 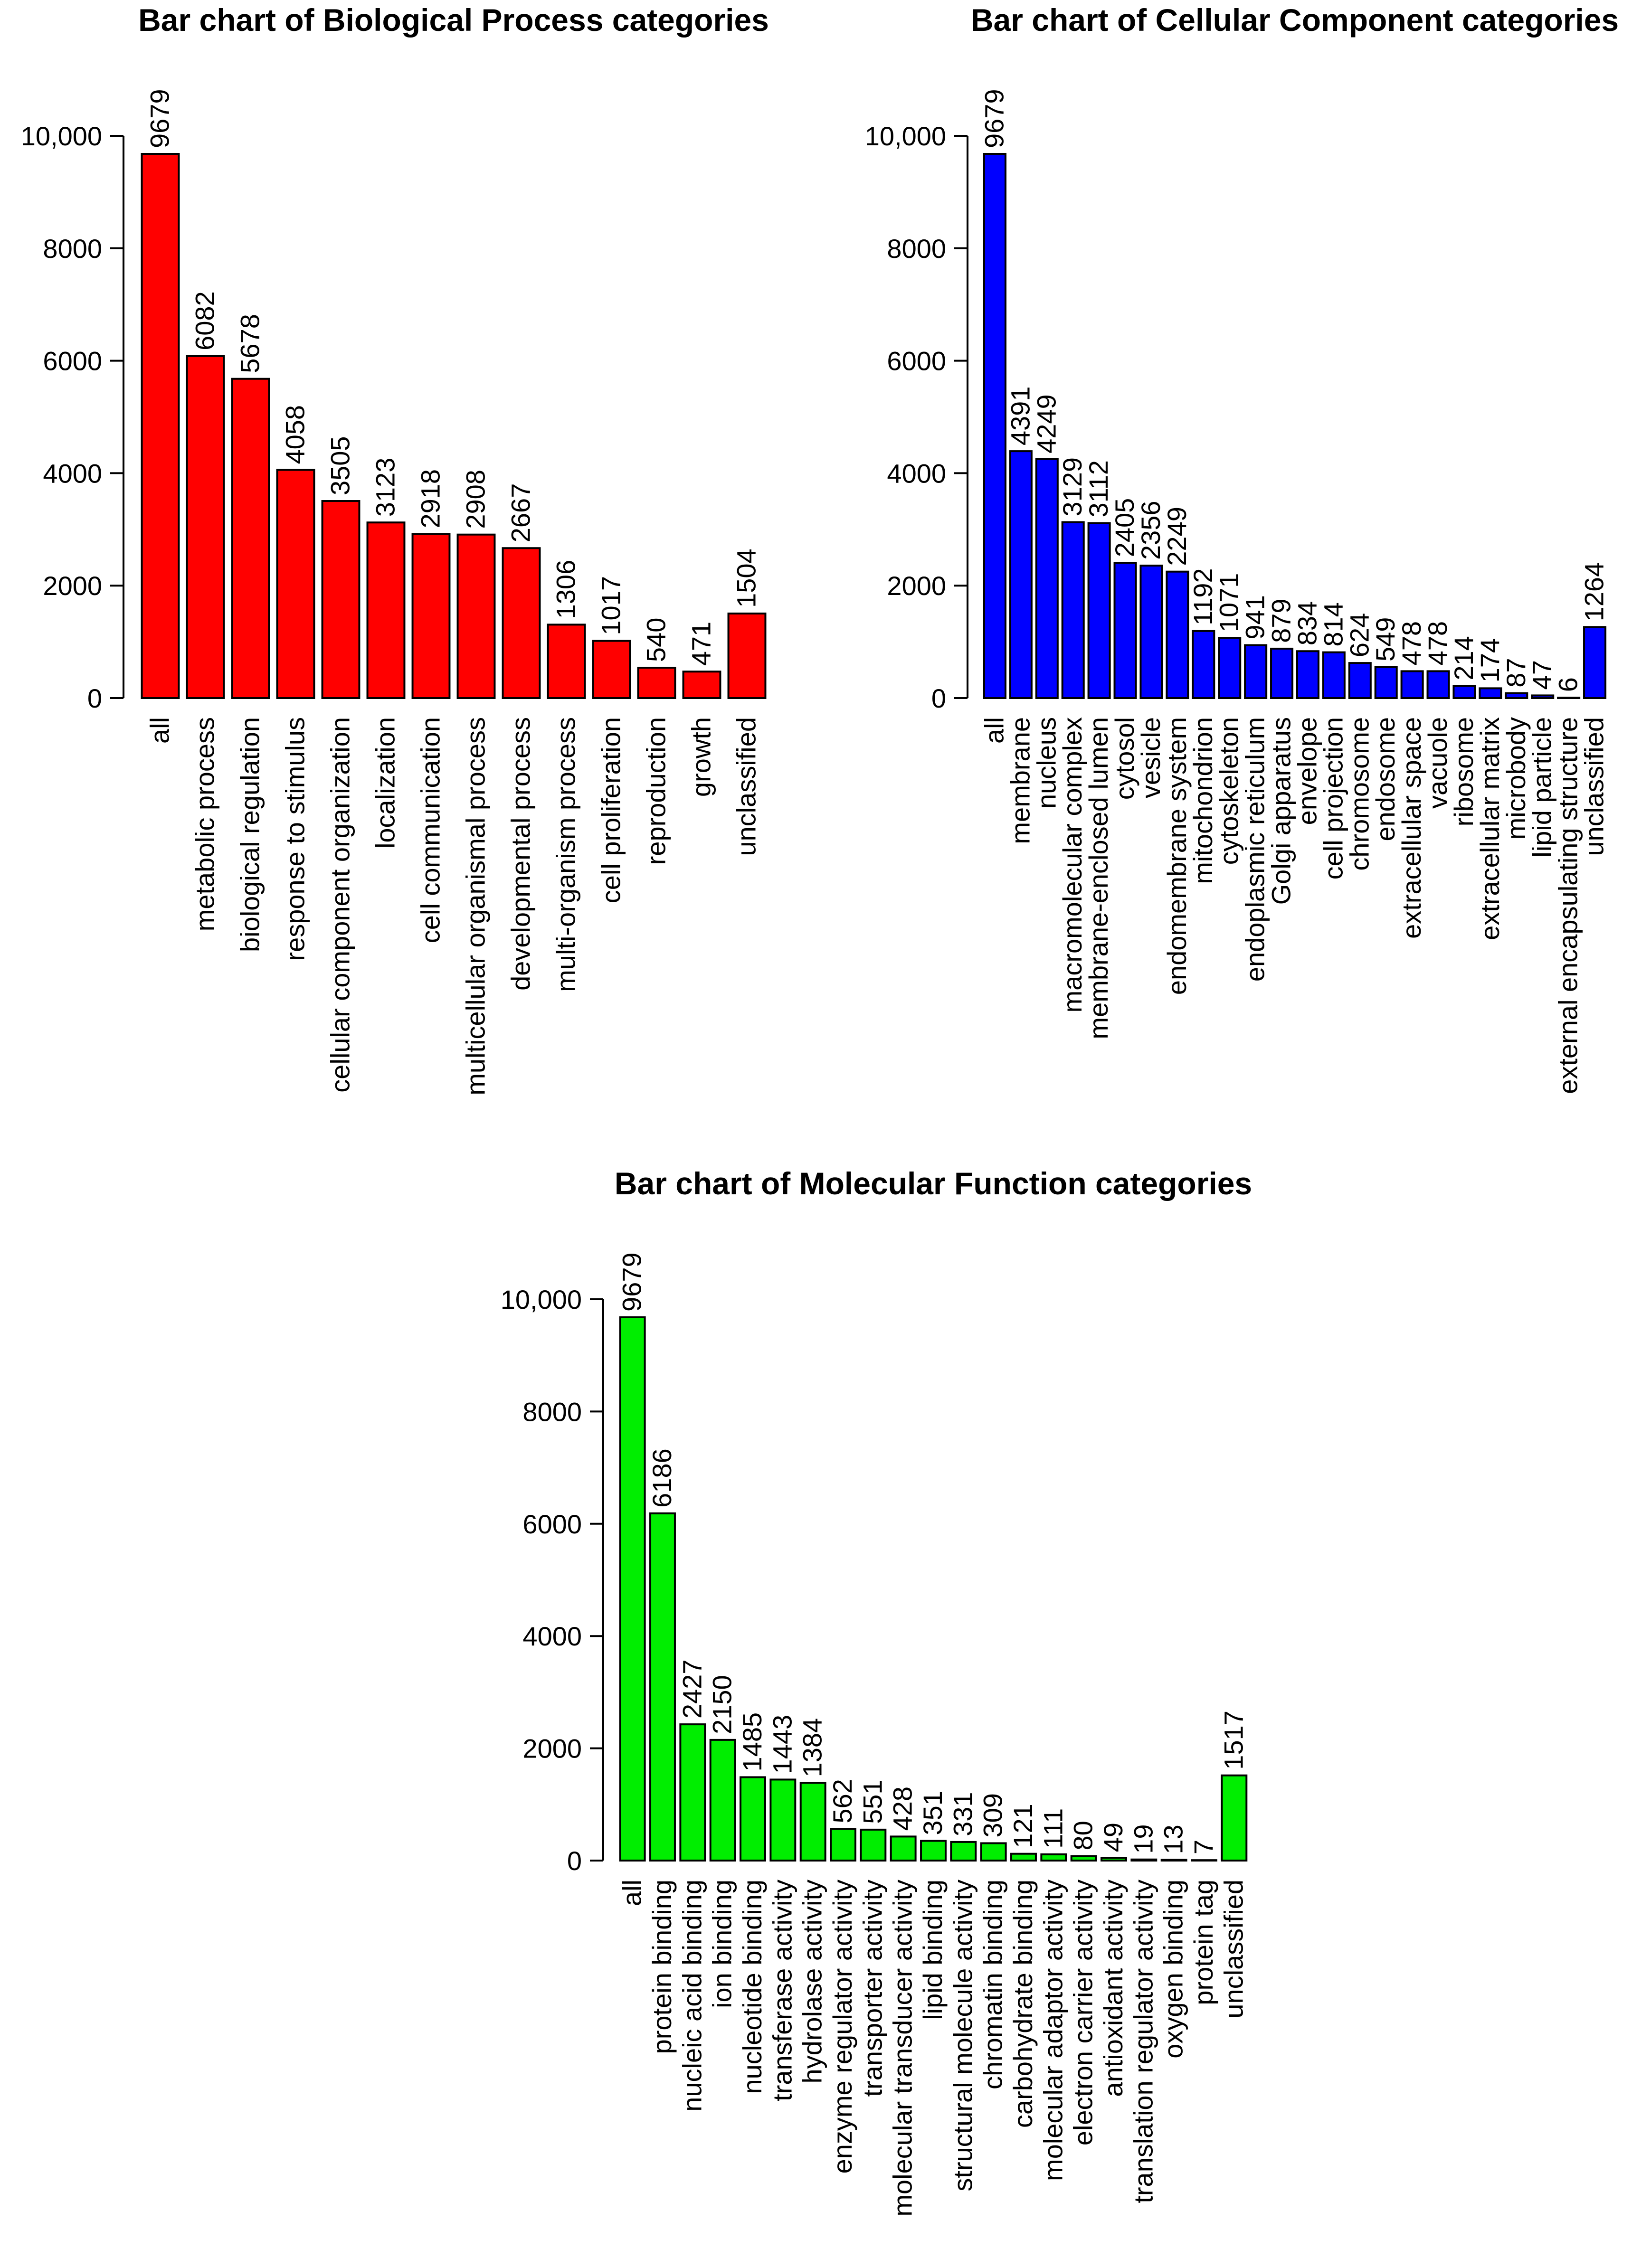 What do you see at coordinates (903, 1809) in the screenshot?
I see `bar-value-label: 428` at bounding box center [903, 1809].